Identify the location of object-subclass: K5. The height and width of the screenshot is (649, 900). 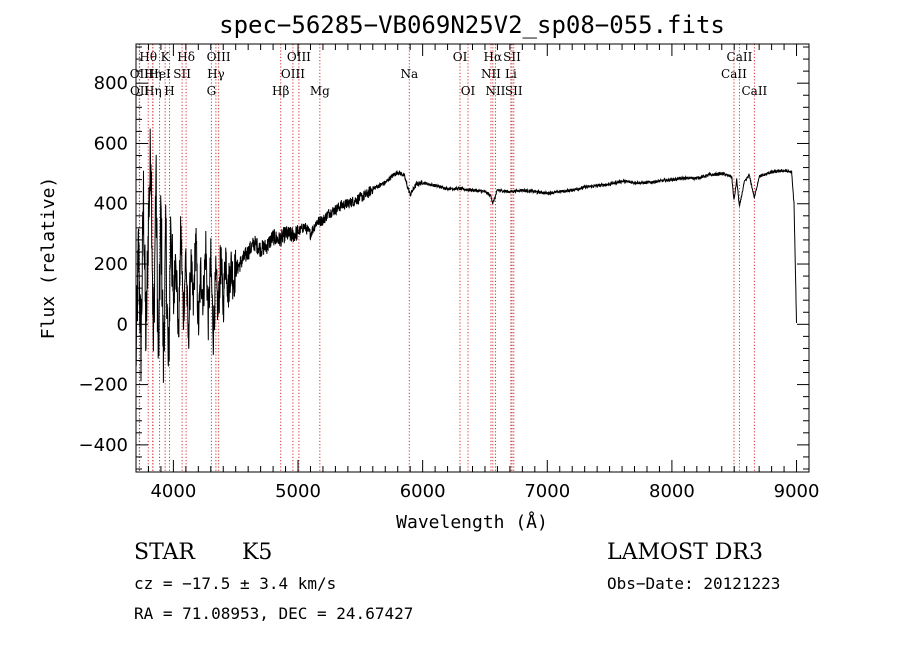
(257, 552).